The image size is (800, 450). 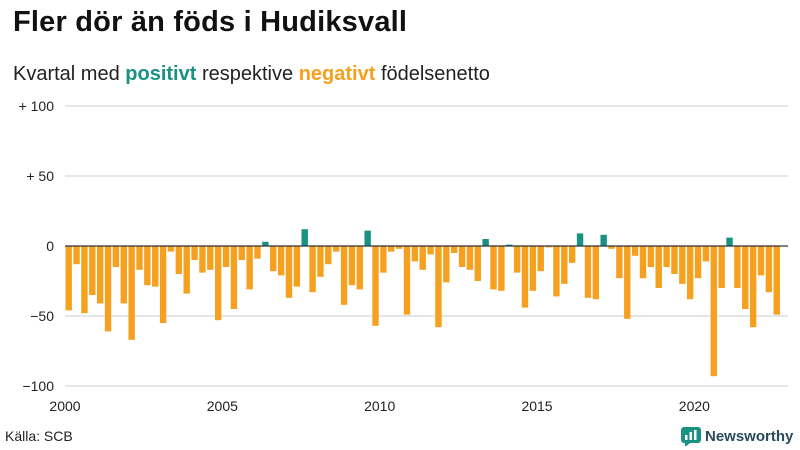 I want to click on chart-title: Fler dör än föds i Hudiksvall, so click(x=210, y=22).